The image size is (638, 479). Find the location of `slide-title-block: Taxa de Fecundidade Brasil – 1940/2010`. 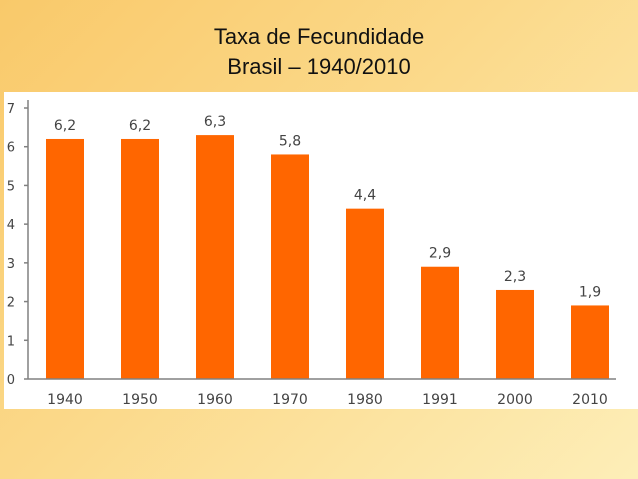

slide-title-block: Taxa de Fecundidade Brasil – 1940/2010 is located at coordinates (319, 52).